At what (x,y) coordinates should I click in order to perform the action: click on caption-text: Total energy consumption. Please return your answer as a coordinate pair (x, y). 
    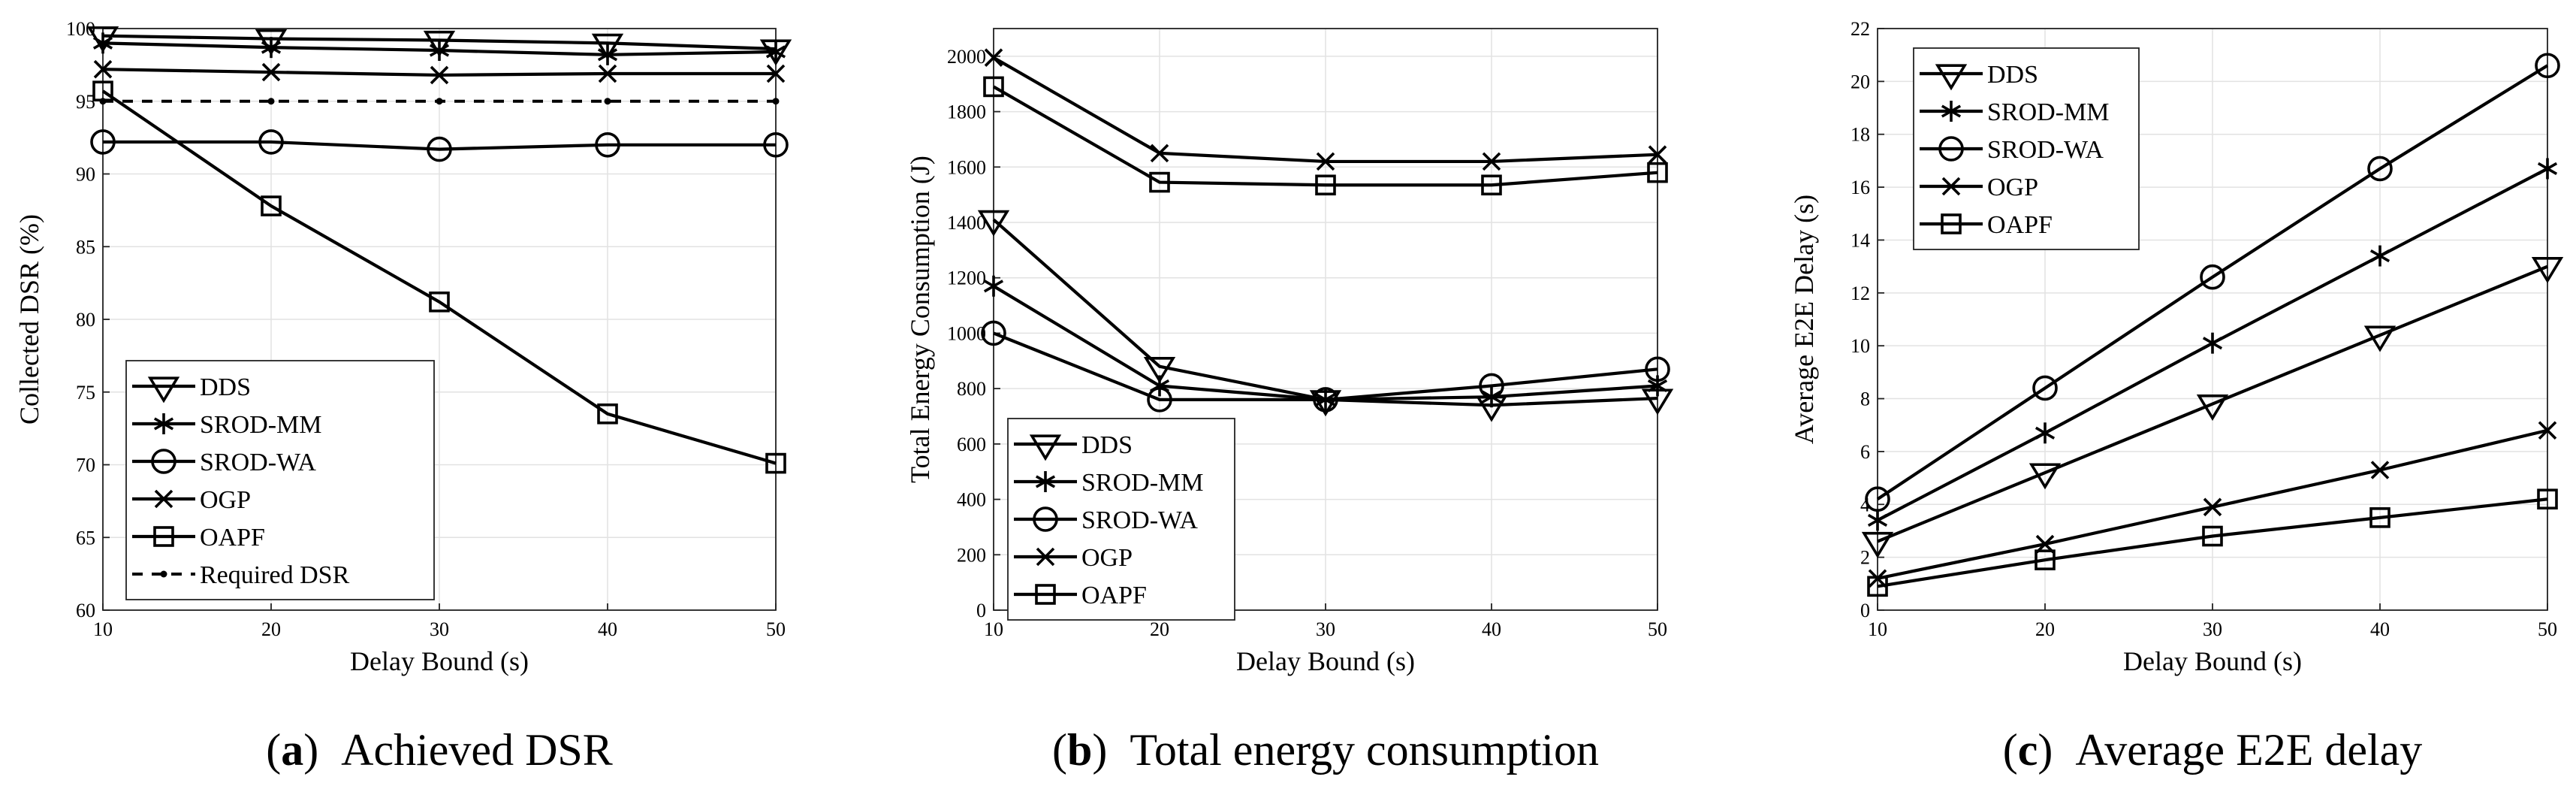
    Looking at the image, I should click on (1364, 750).